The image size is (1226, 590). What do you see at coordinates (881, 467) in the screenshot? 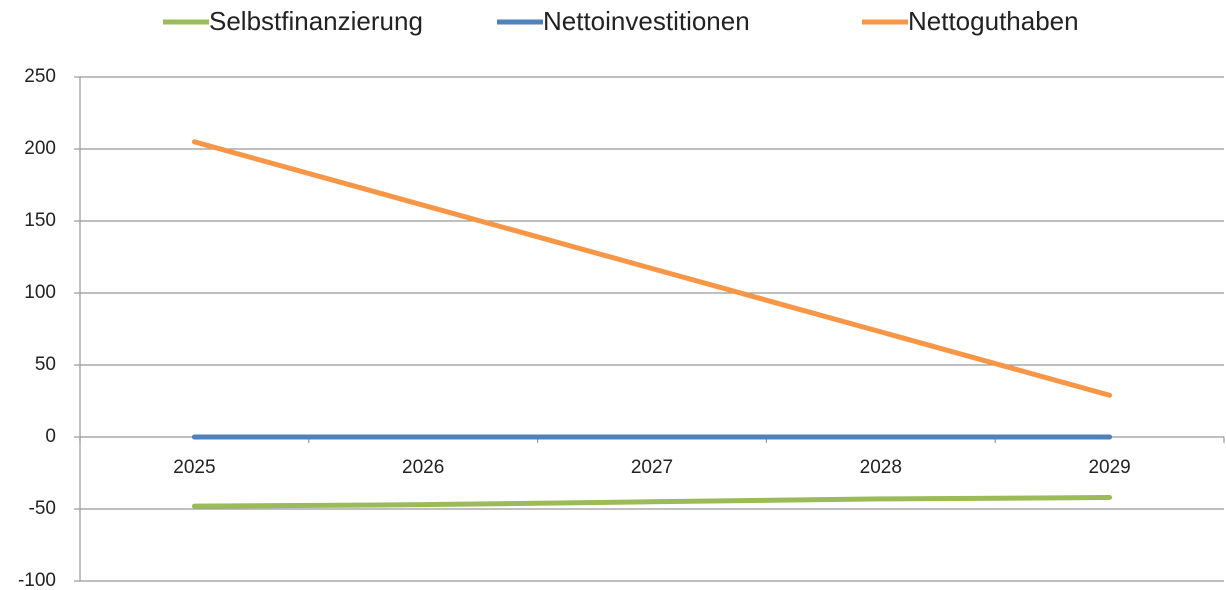
I see `x-tick-label: 2028` at bounding box center [881, 467].